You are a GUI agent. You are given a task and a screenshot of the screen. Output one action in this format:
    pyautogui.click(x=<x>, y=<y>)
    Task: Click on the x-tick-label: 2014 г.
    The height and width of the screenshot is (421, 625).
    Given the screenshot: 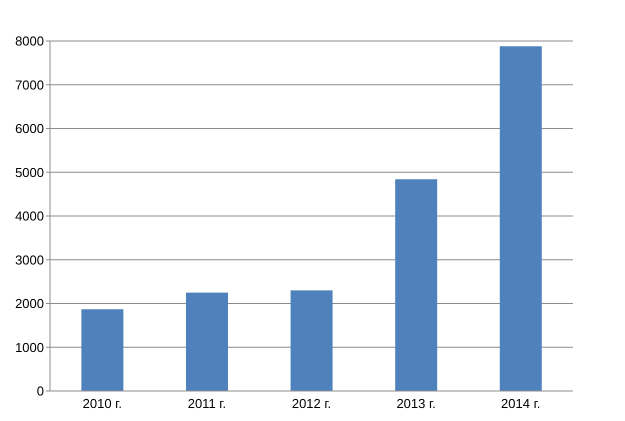 What is the action you would take?
    pyautogui.click(x=520, y=404)
    